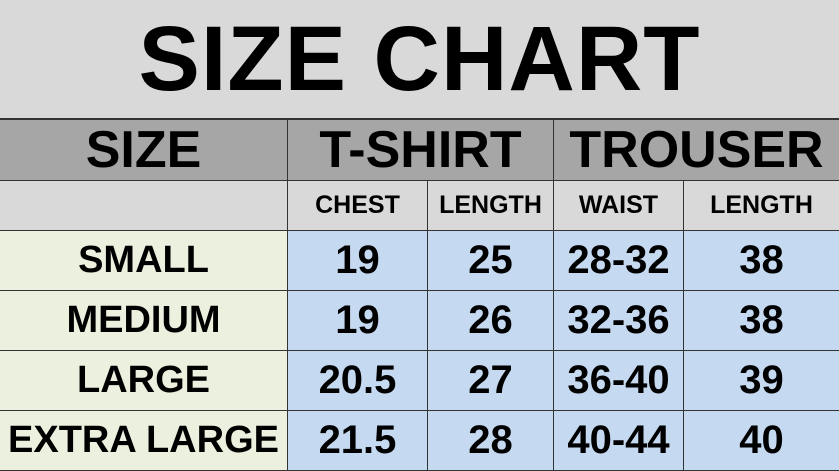 The height and width of the screenshot is (471, 839). I want to click on waist-value: 36-40, so click(619, 381).